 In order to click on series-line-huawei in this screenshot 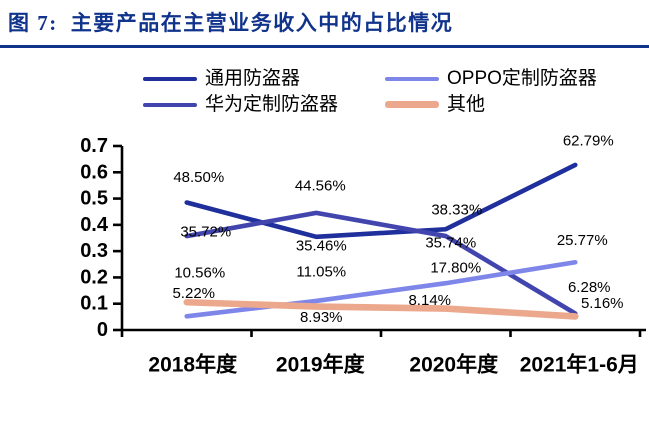, I will do `click(381, 263)`.